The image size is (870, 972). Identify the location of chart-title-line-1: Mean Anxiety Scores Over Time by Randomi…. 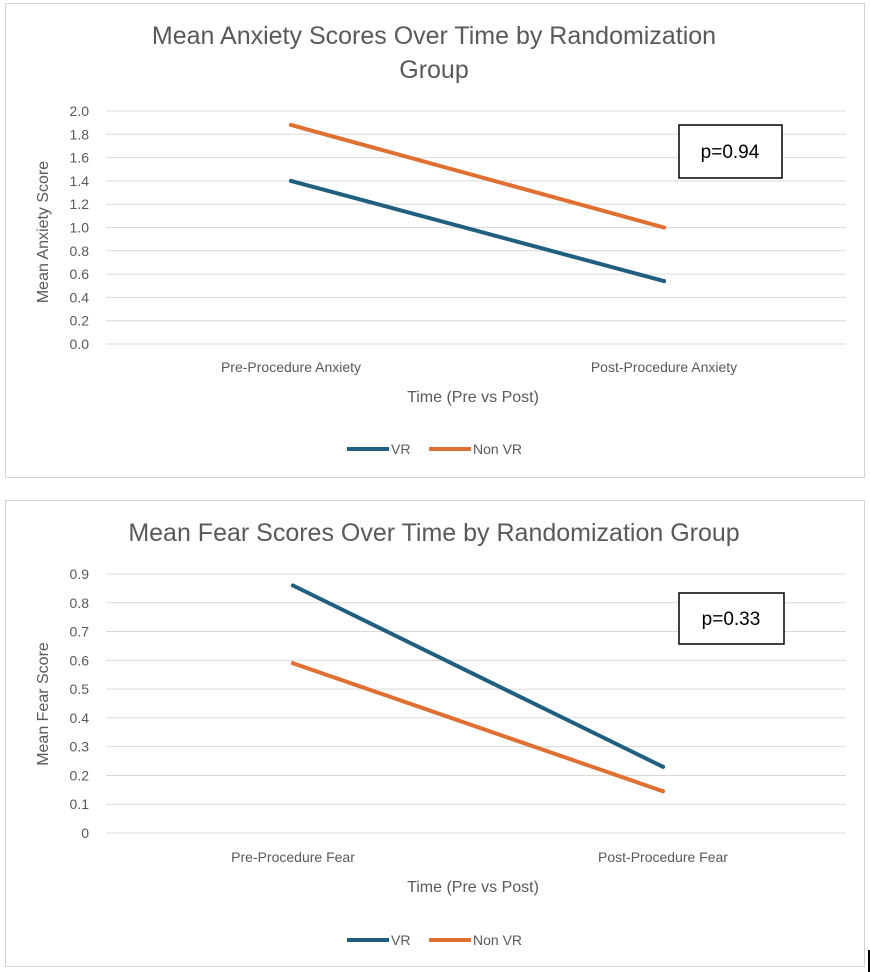
(434, 36).